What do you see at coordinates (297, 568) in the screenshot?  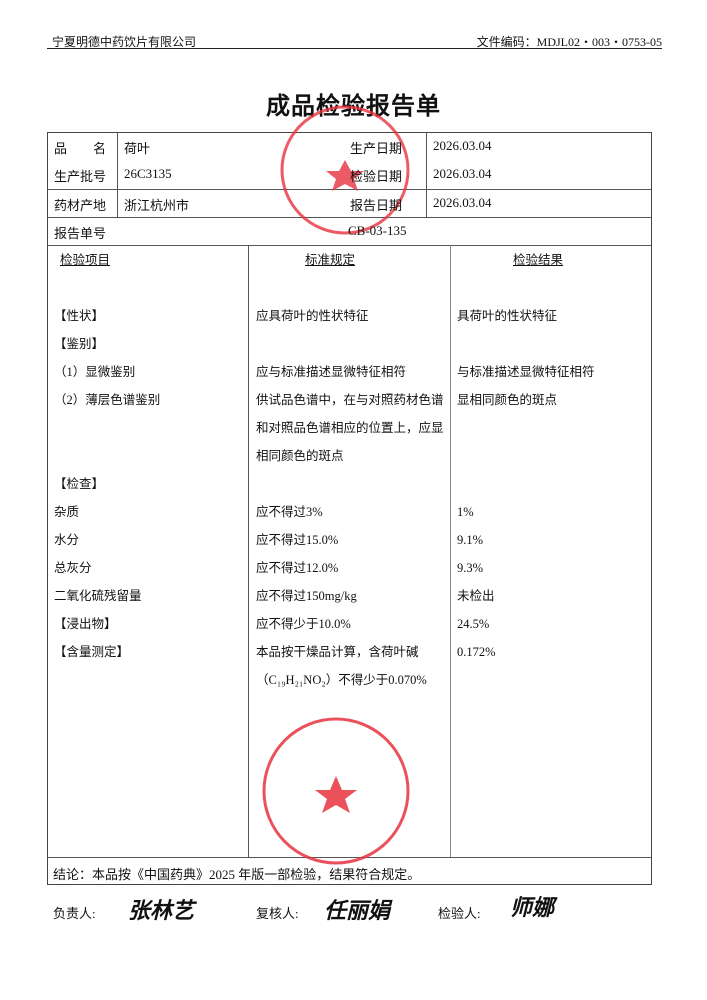 I see `standard-cell: 应不得过12.0%` at bounding box center [297, 568].